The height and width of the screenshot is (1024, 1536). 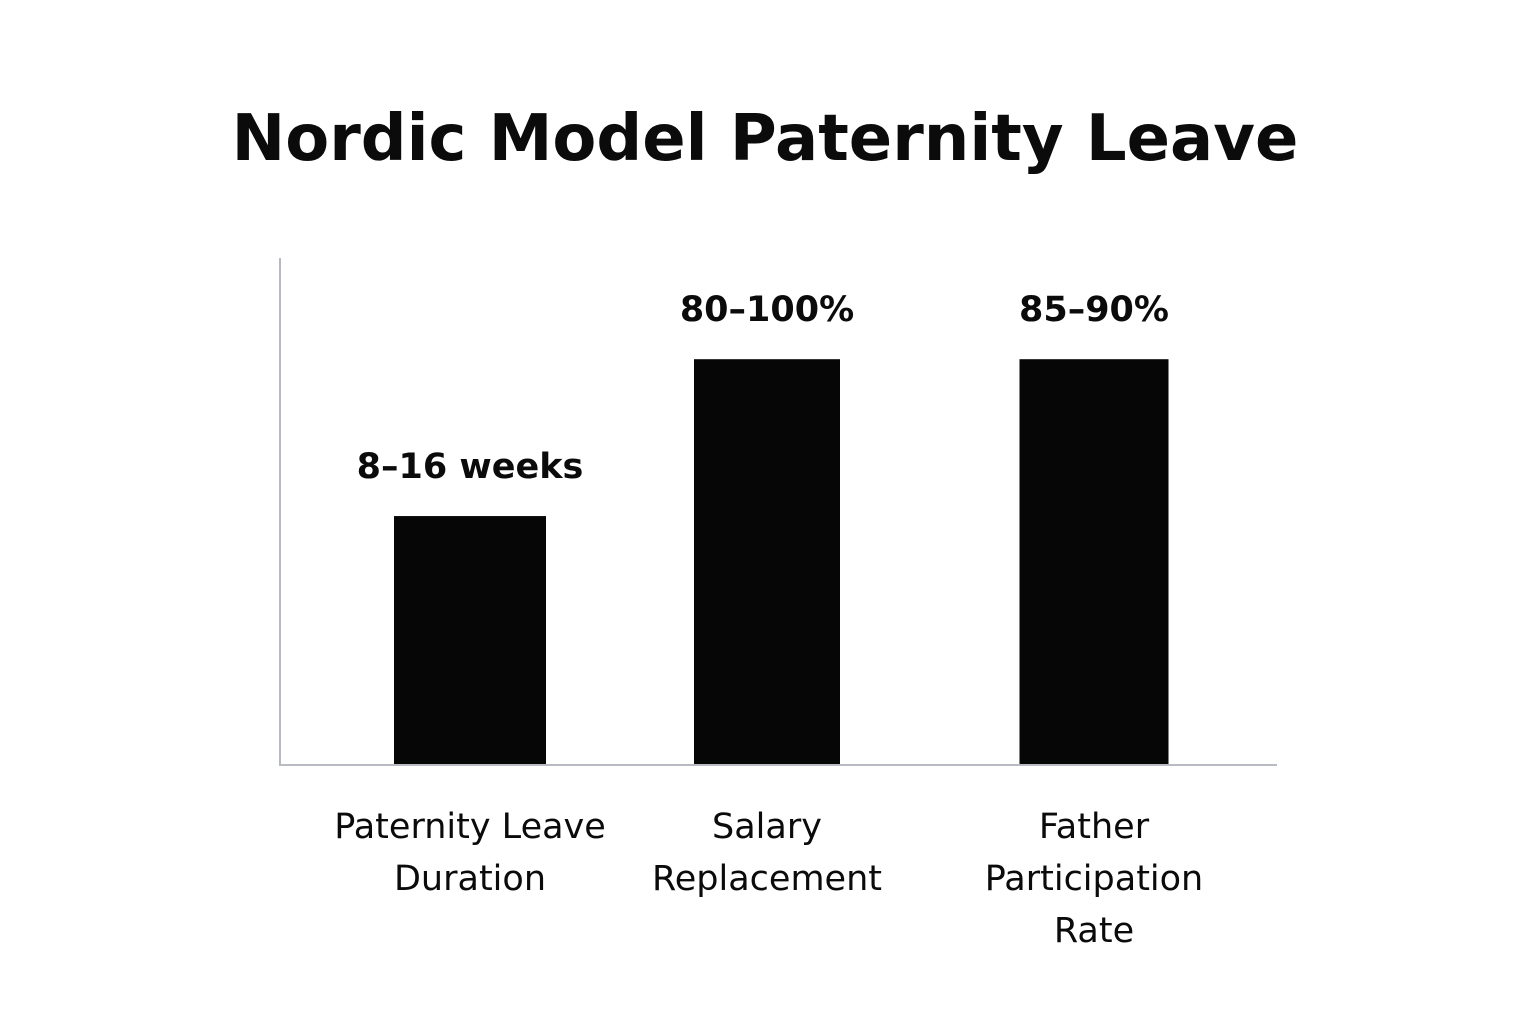 I want to click on category-label-2-line-2: Replacement, so click(x=767, y=879).